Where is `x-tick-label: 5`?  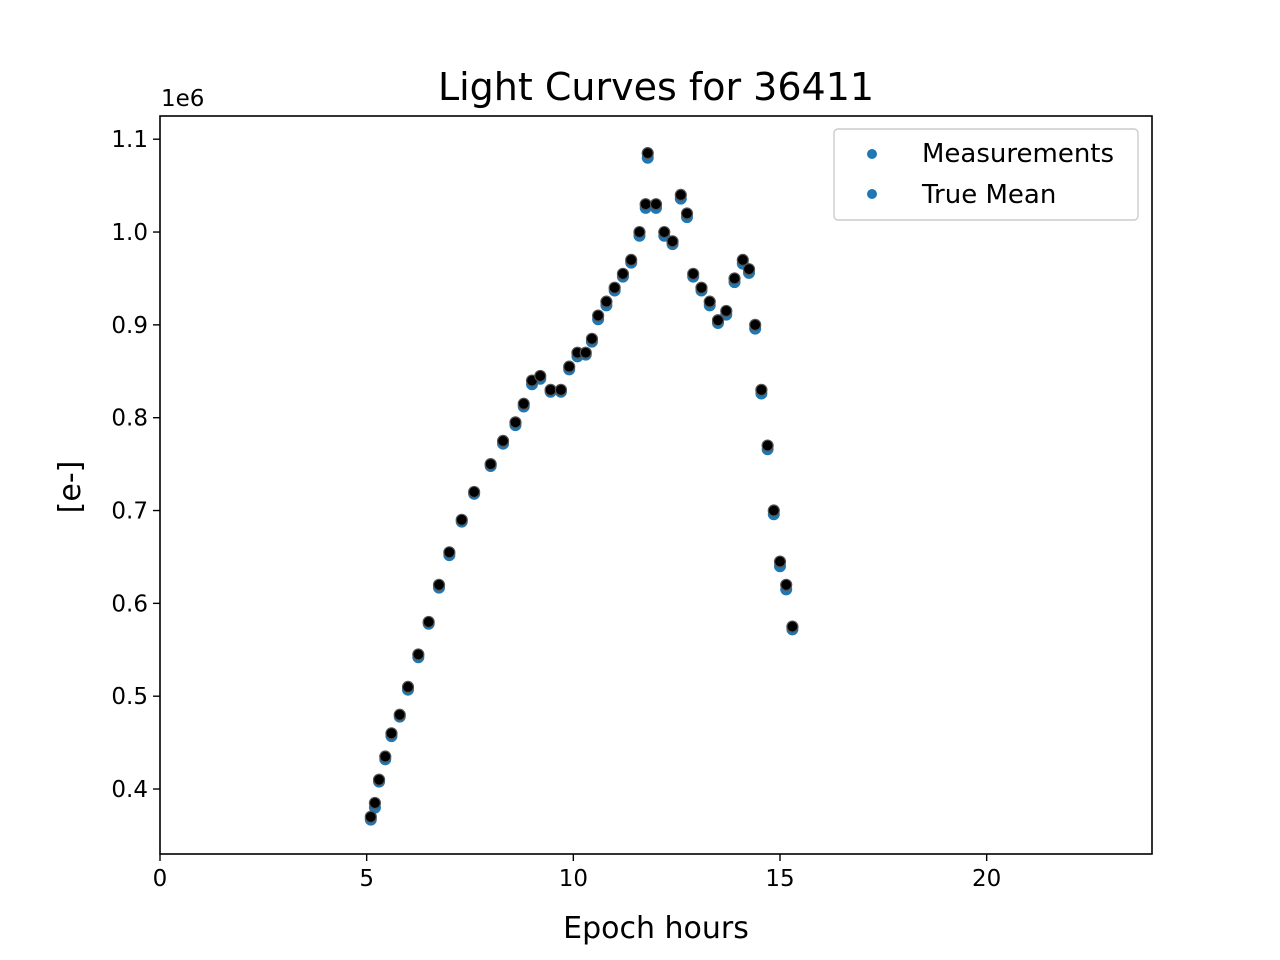 x-tick-label: 5 is located at coordinates (366, 879).